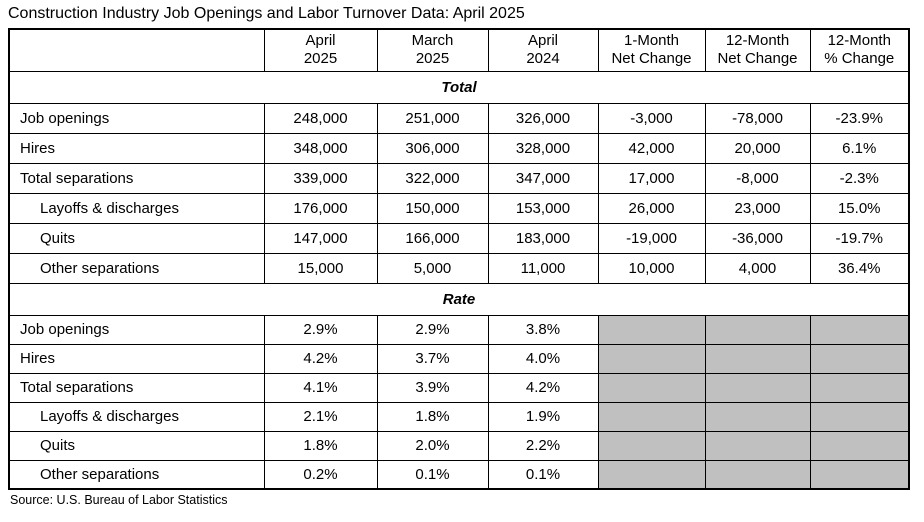 The width and height of the screenshot is (924, 522). What do you see at coordinates (432, 474) in the screenshot?
I see `value-cell: 0.1%` at bounding box center [432, 474].